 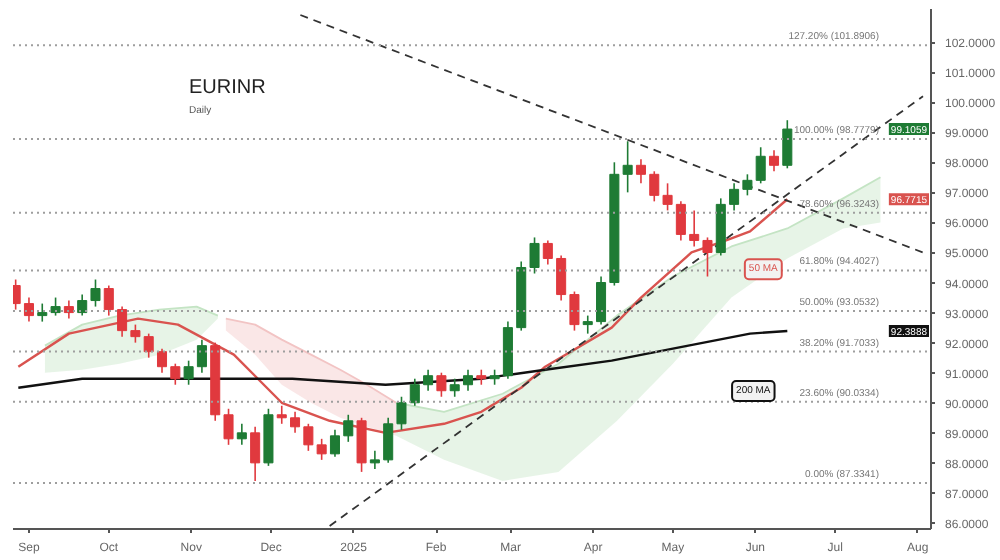 What do you see at coordinates (227, 88) in the screenshot?
I see `text: EURINR` at bounding box center [227, 88].